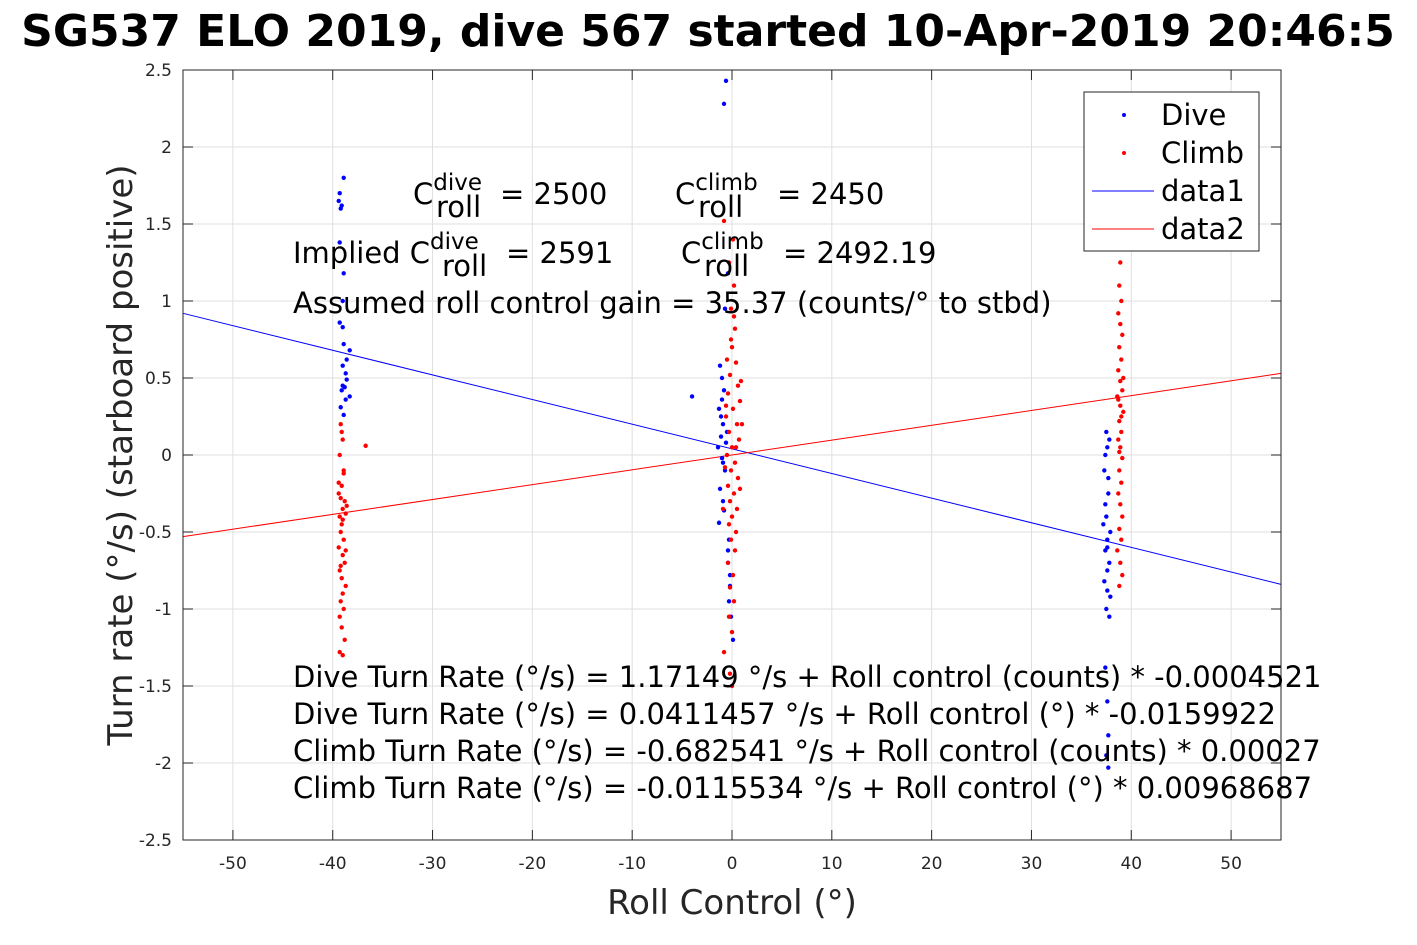 Image resolution: width=1417 pixels, height=945 pixels. What do you see at coordinates (233, 864) in the screenshot?
I see `x-tick-label: -50` at bounding box center [233, 864].